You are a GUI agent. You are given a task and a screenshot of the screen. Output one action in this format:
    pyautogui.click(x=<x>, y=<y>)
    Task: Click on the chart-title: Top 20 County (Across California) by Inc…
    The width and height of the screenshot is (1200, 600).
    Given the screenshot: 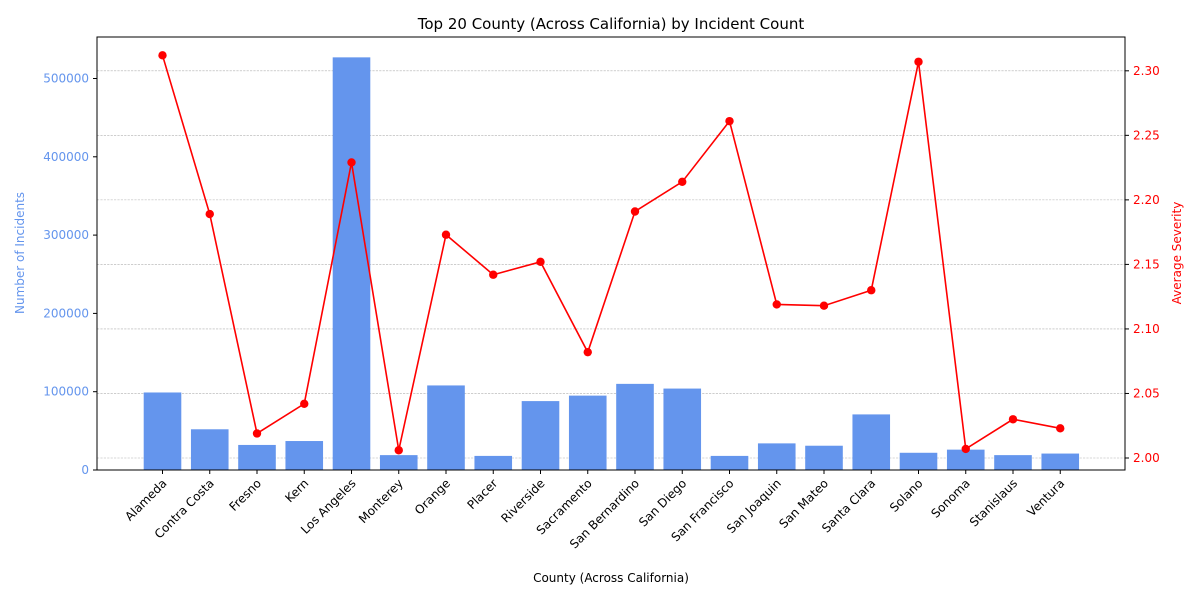 What is the action you would take?
    pyautogui.click(x=611, y=24)
    